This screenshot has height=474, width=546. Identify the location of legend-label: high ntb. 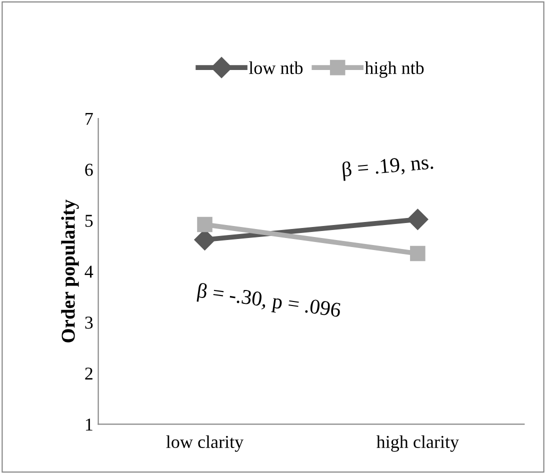
(394, 69).